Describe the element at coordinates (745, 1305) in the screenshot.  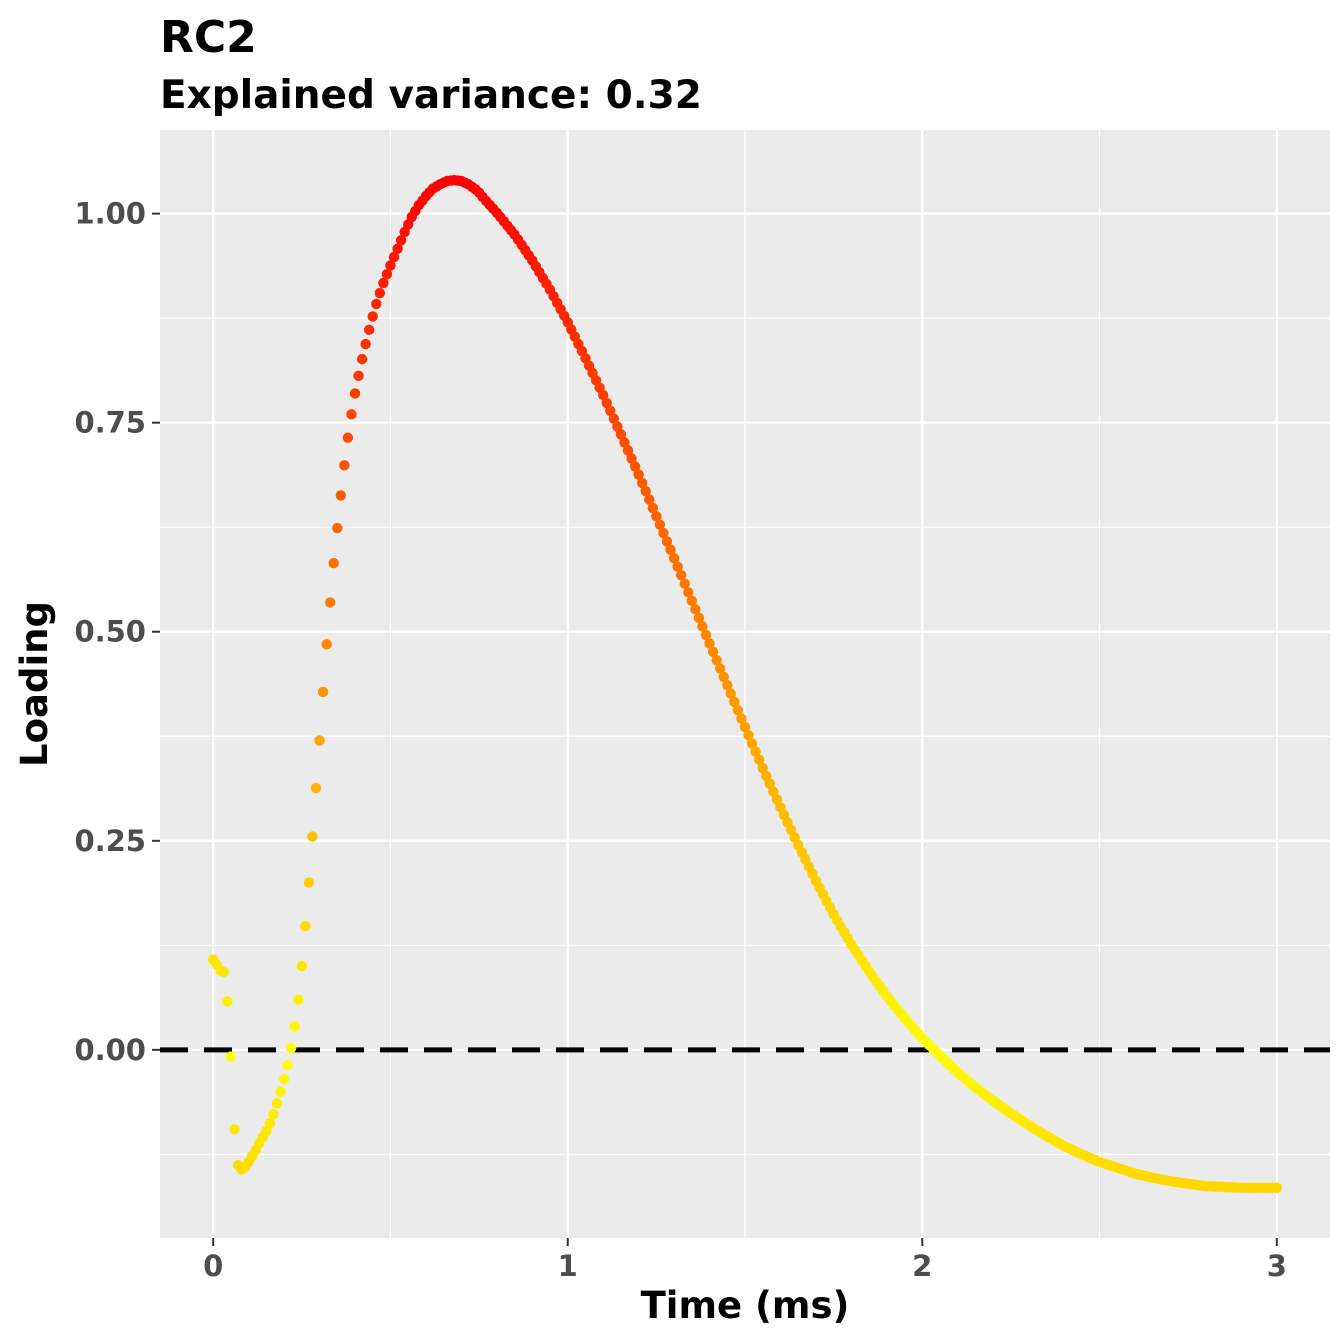
I see `x-axis-title: Time (ms)` at that location.